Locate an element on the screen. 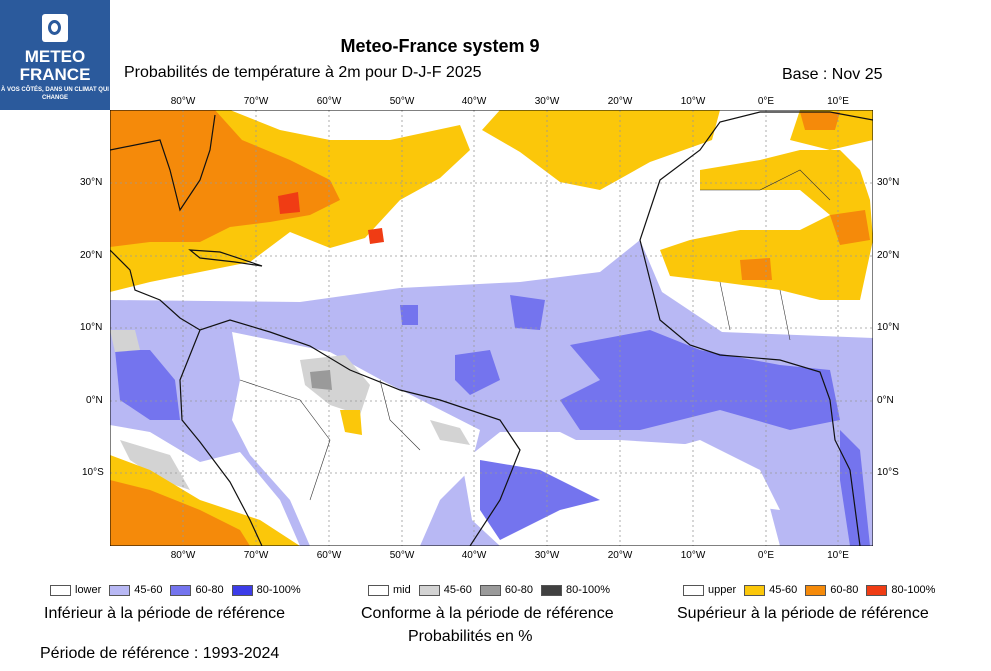 The width and height of the screenshot is (991, 671). lon-label-top: 30°W is located at coordinates (547, 101).